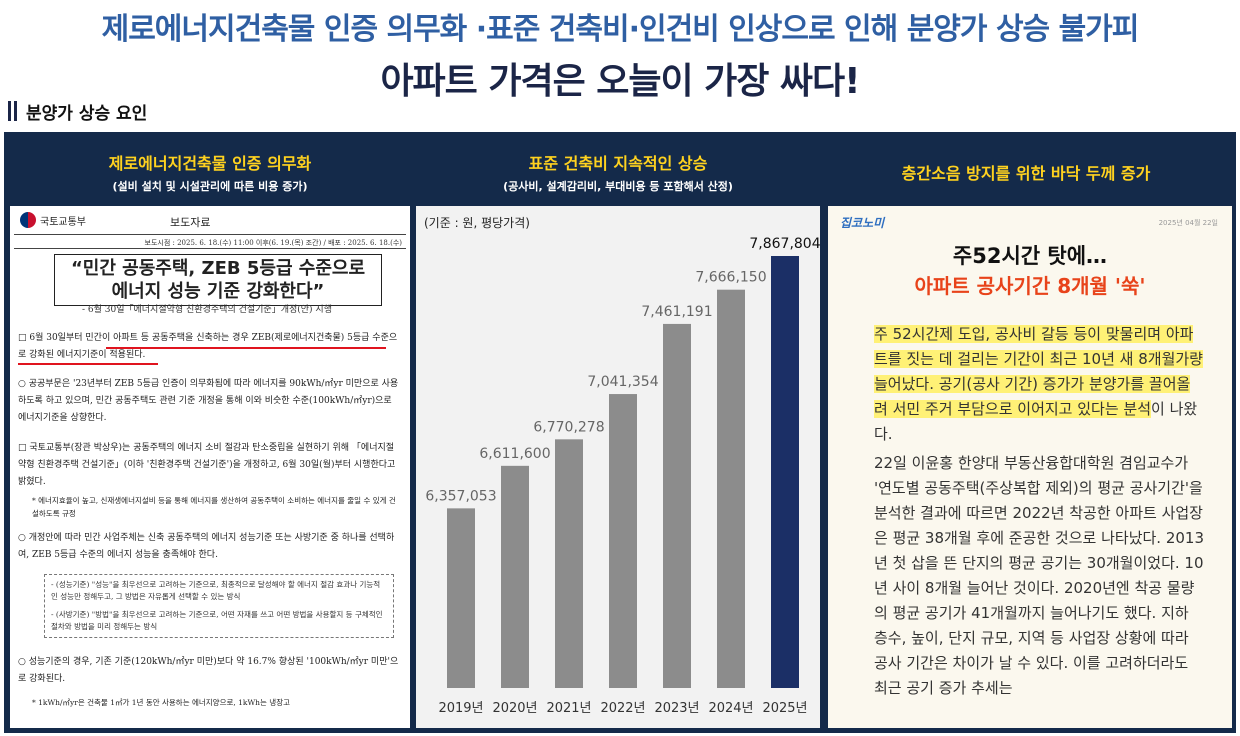  Describe the element at coordinates (785, 472) in the screenshot. I see `bar-2025년` at that location.